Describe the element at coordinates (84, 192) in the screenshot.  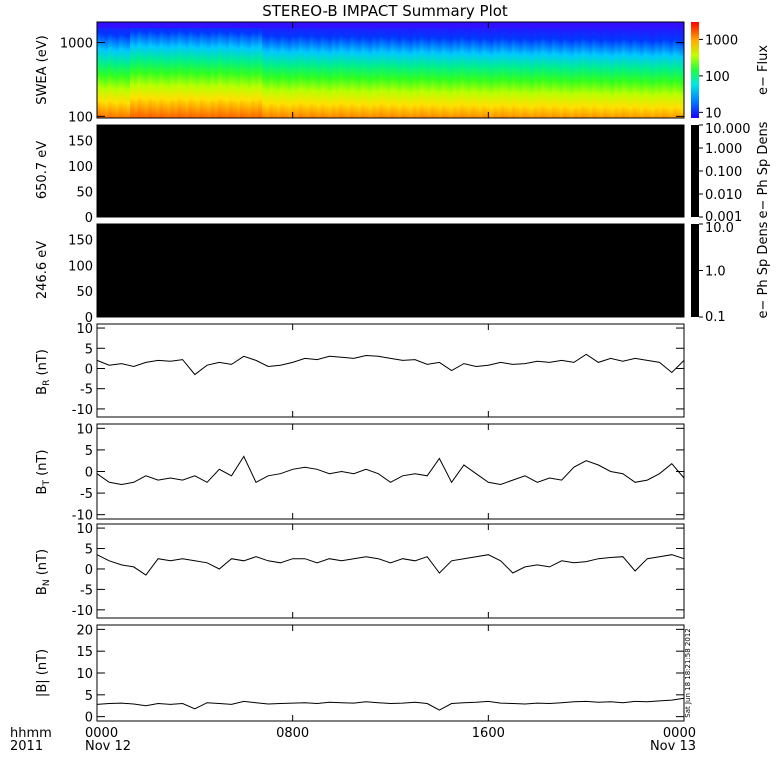
I see `pad650-y-tick-label: 50` at that location.